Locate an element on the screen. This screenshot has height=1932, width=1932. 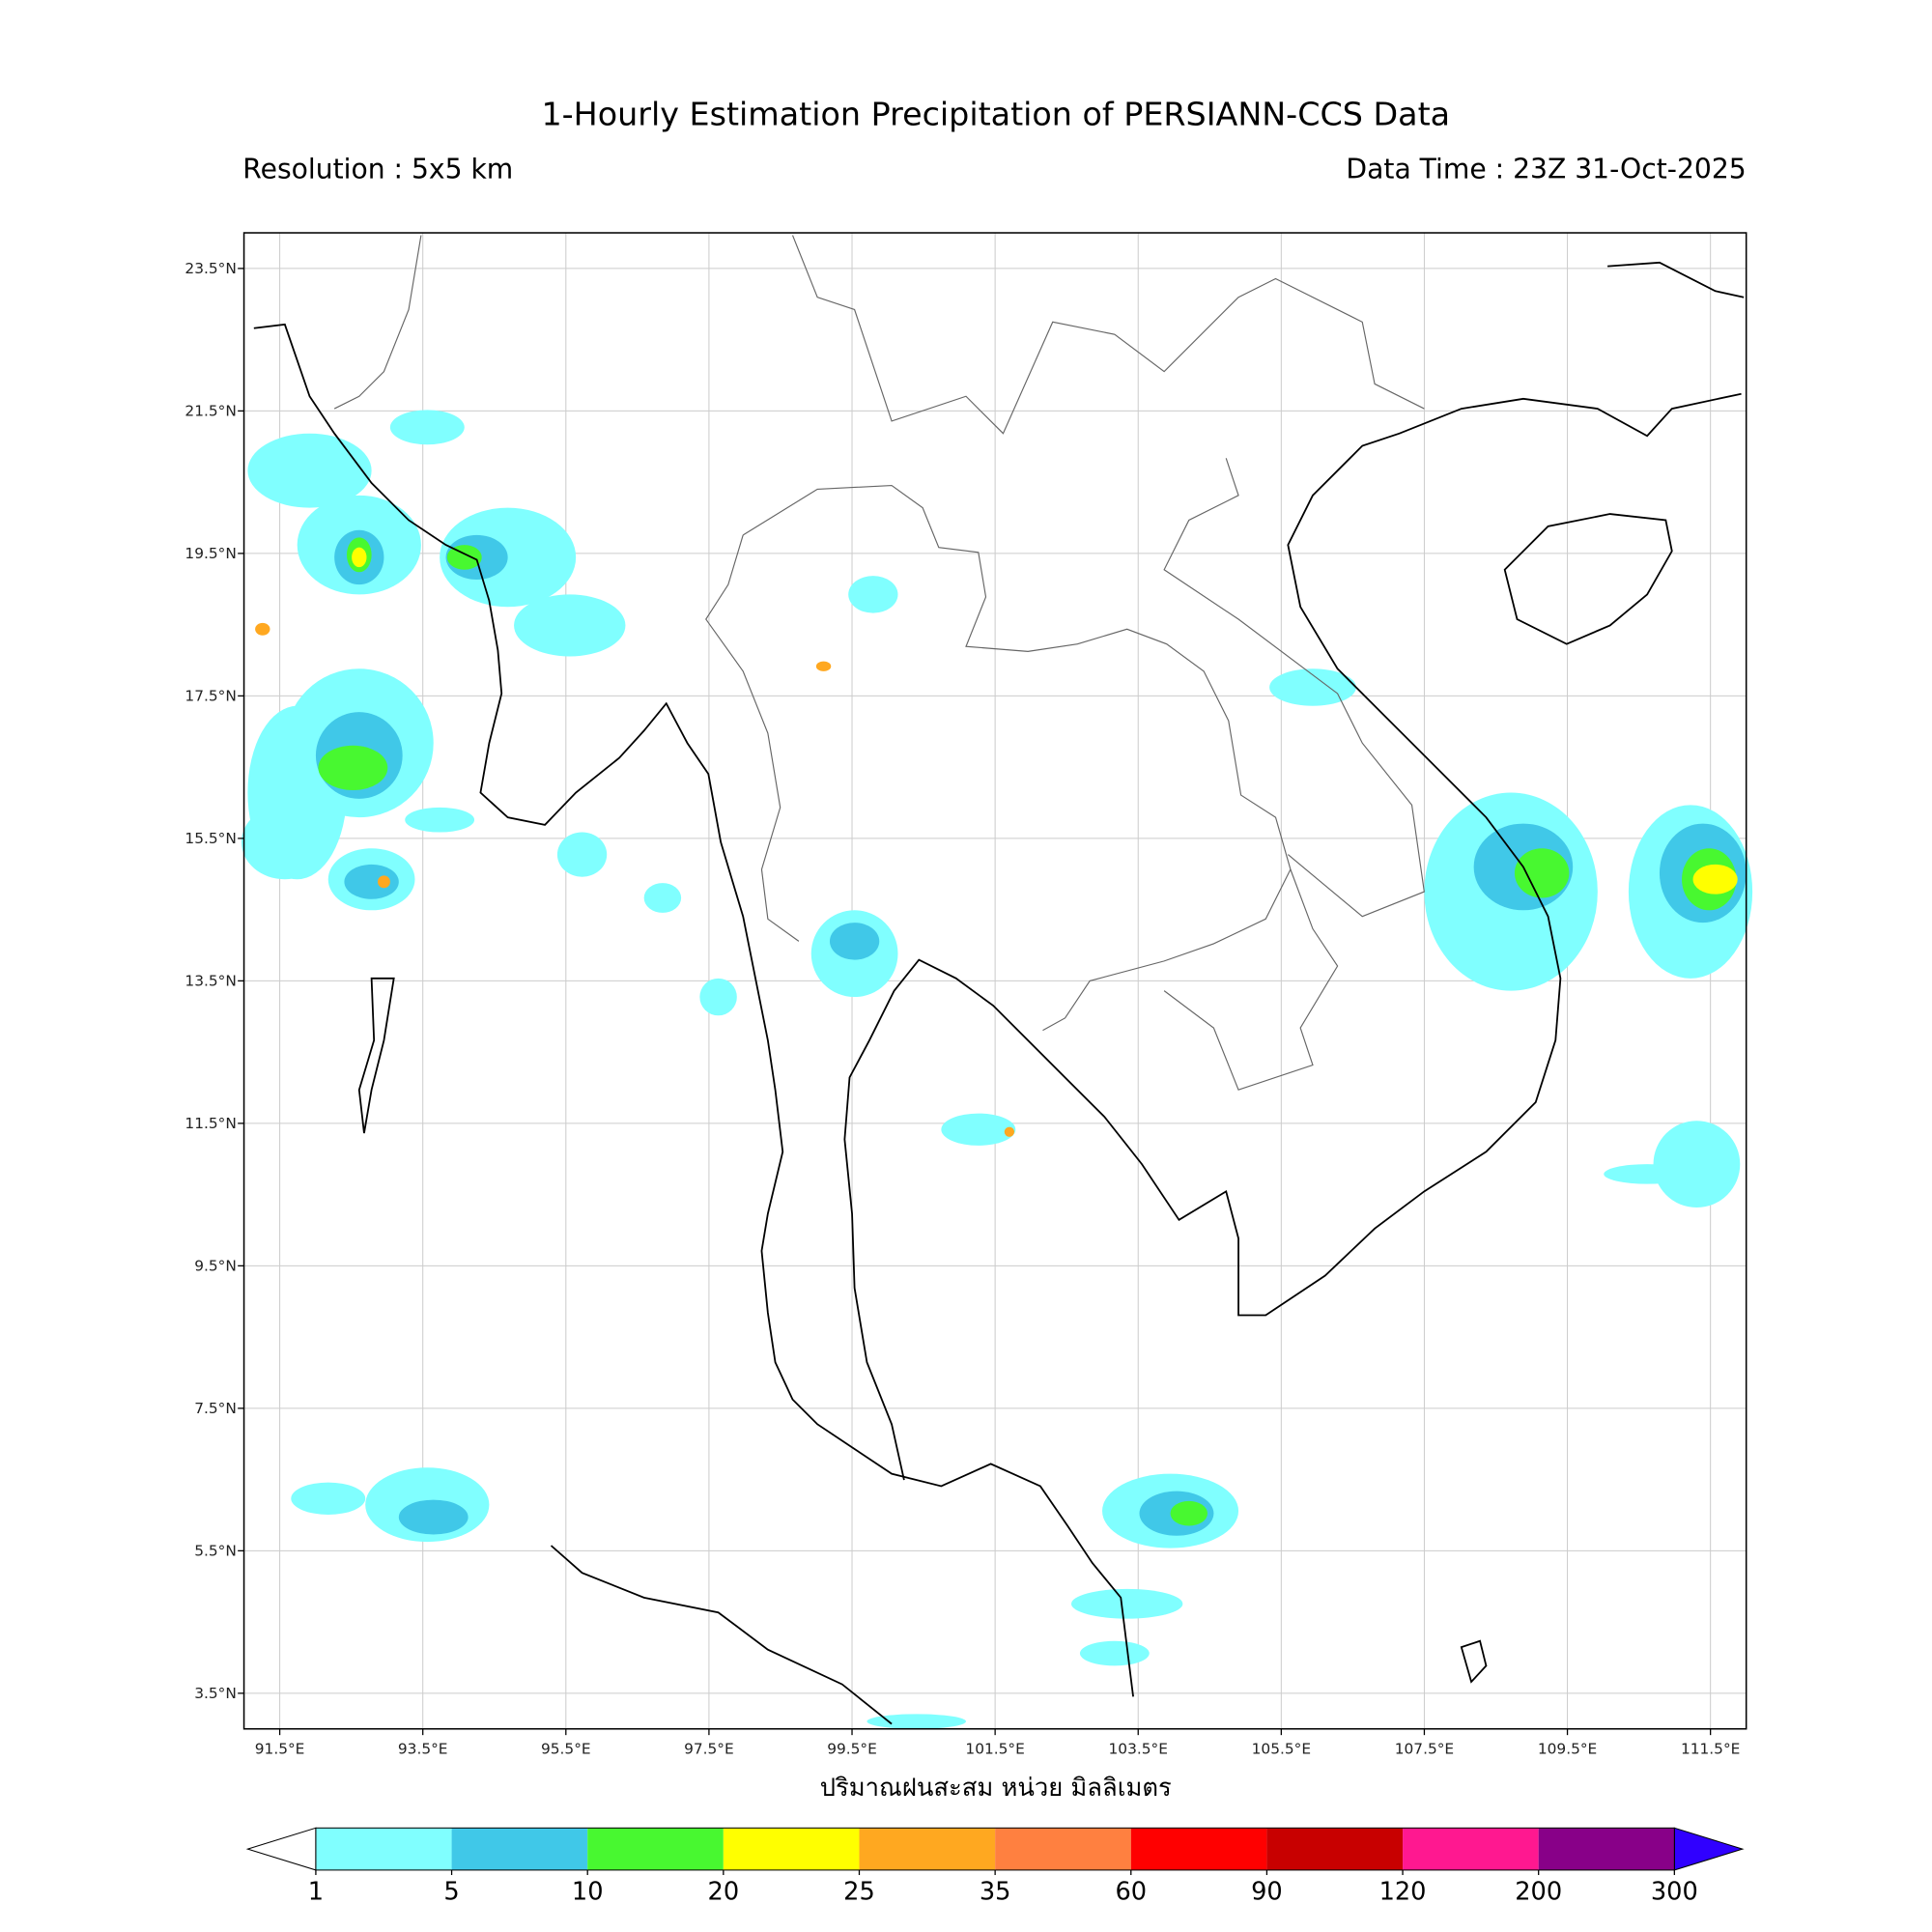
x-tick-label: 107.5°E is located at coordinates (1424, 1748).